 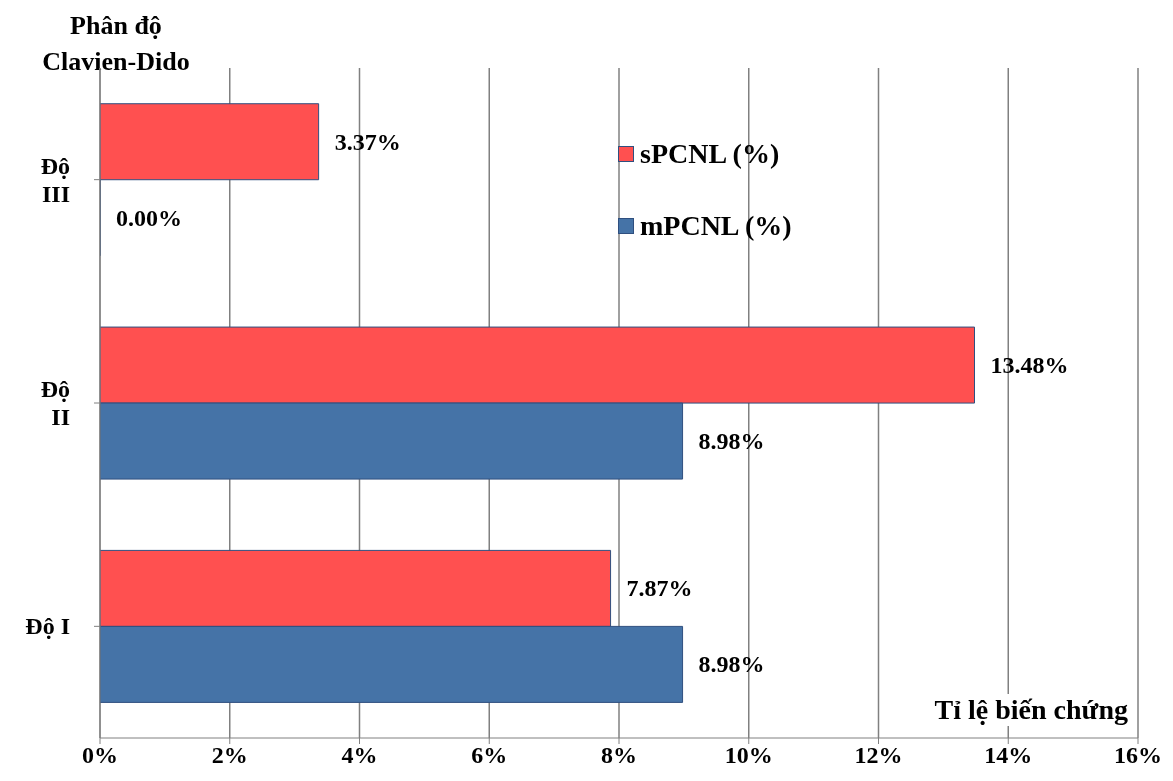 I want to click on y-tick-label: Độ III, so click(x=55, y=179).